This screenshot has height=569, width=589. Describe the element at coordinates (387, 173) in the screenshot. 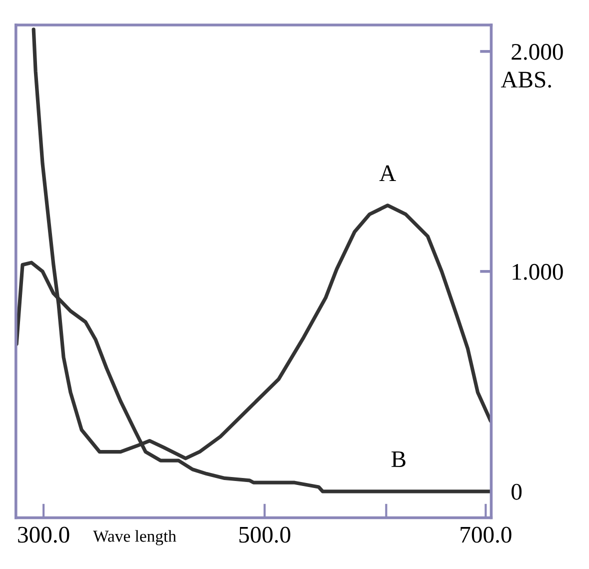

I see `series-label: A` at that location.